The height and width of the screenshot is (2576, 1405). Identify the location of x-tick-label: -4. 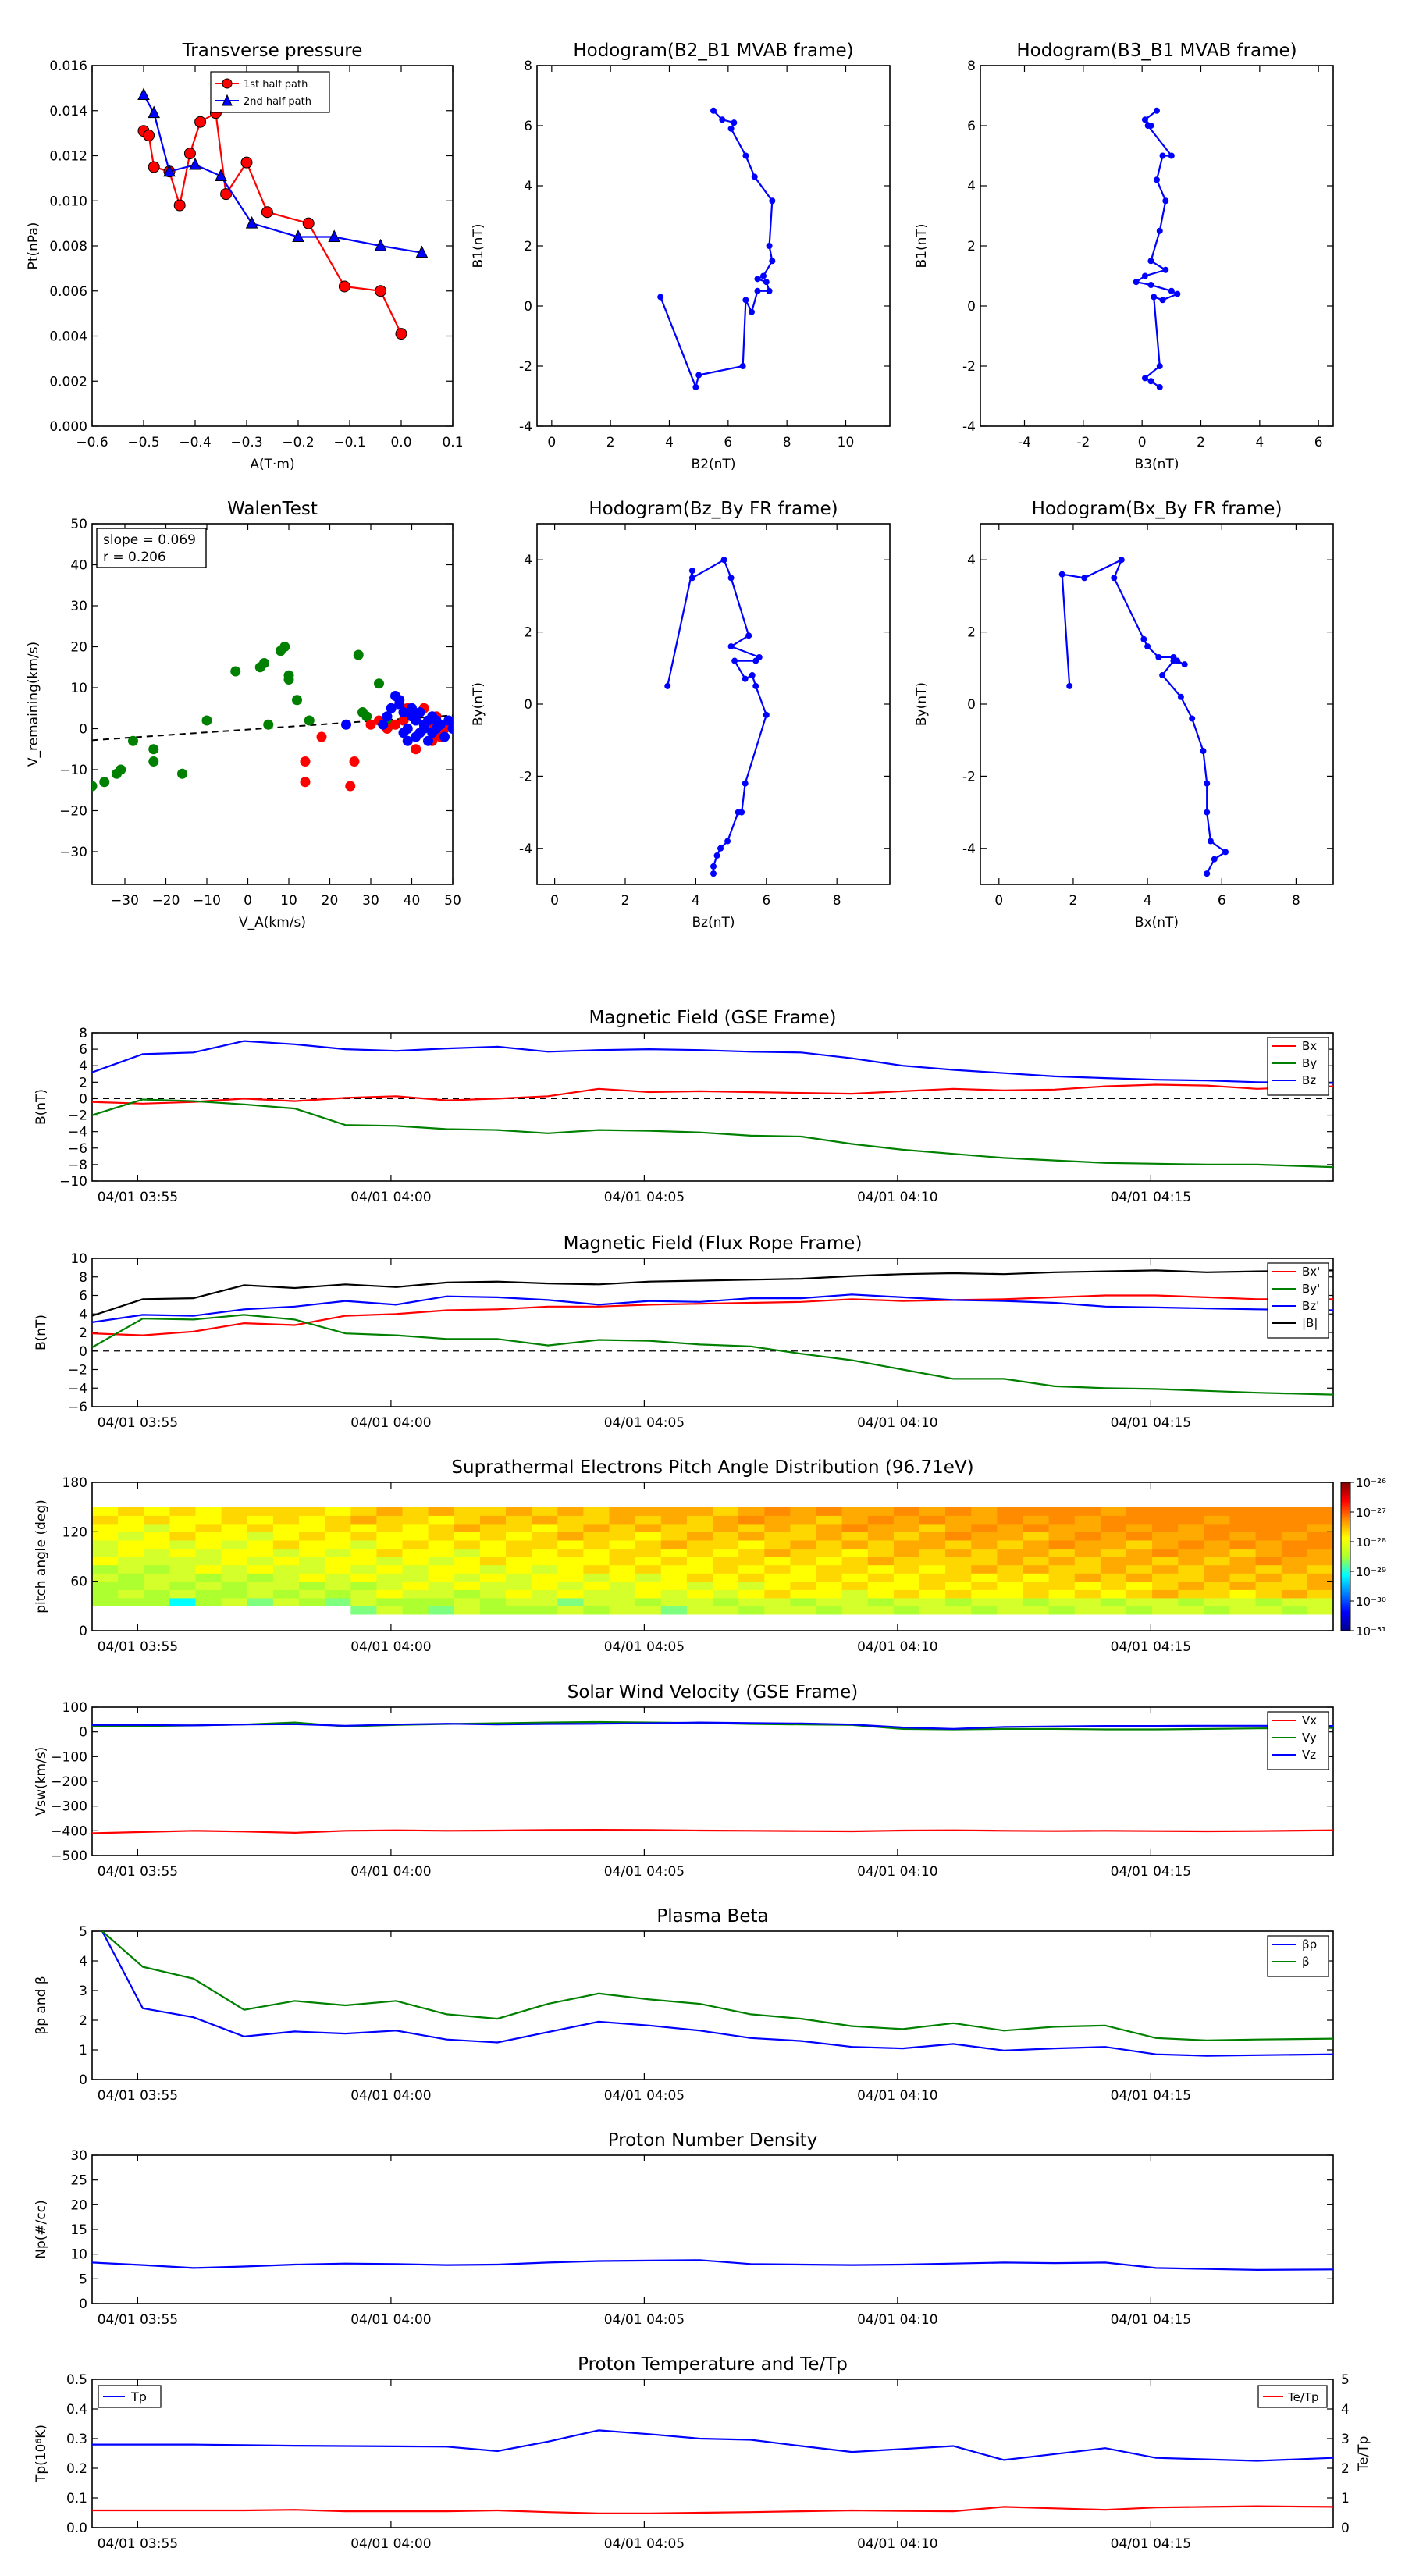
(1024, 442).